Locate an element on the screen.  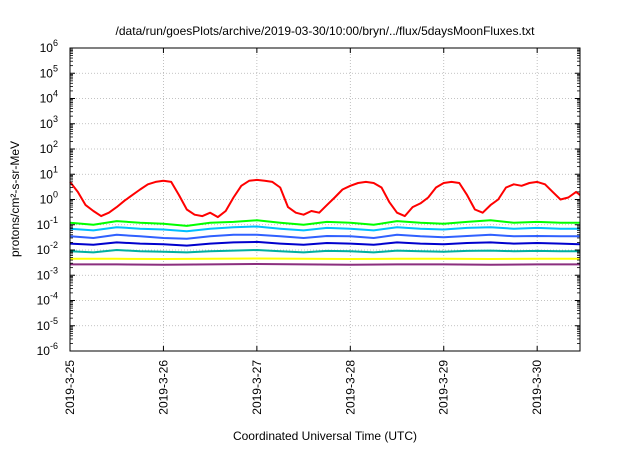
x-tick-label: 2019-3-27 is located at coordinates (257, 387).